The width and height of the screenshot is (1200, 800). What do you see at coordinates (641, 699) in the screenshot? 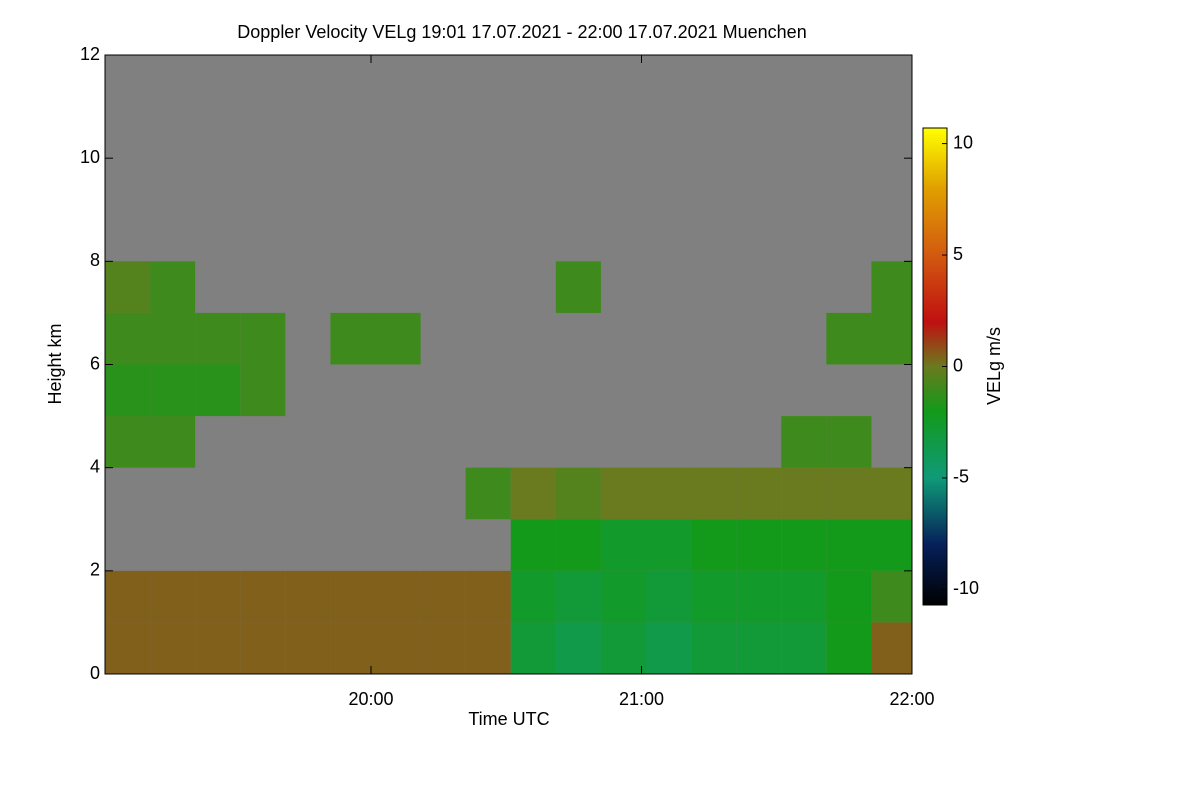
I see `x-tick-label: 21:00` at bounding box center [641, 699].